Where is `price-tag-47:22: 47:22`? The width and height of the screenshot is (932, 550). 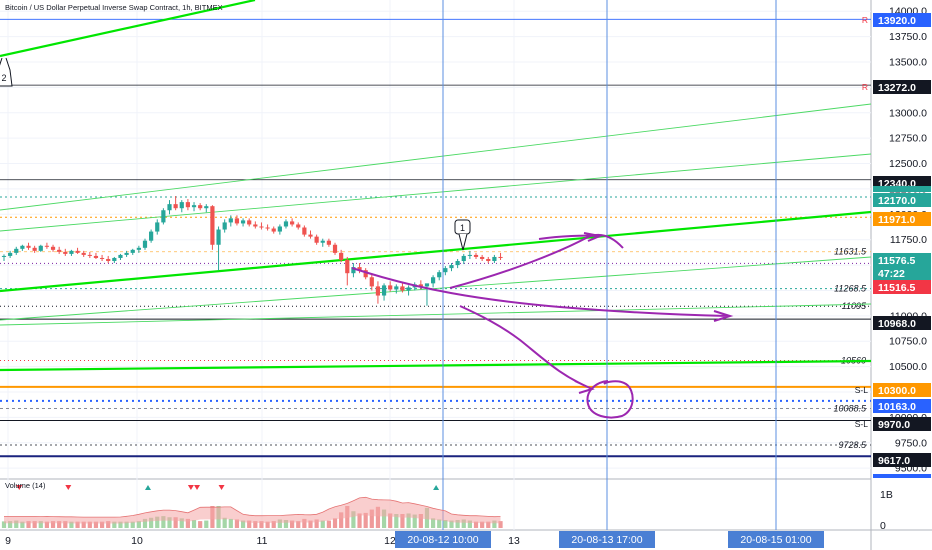
price-tag-47:22: 47:22 is located at coordinates (902, 273).